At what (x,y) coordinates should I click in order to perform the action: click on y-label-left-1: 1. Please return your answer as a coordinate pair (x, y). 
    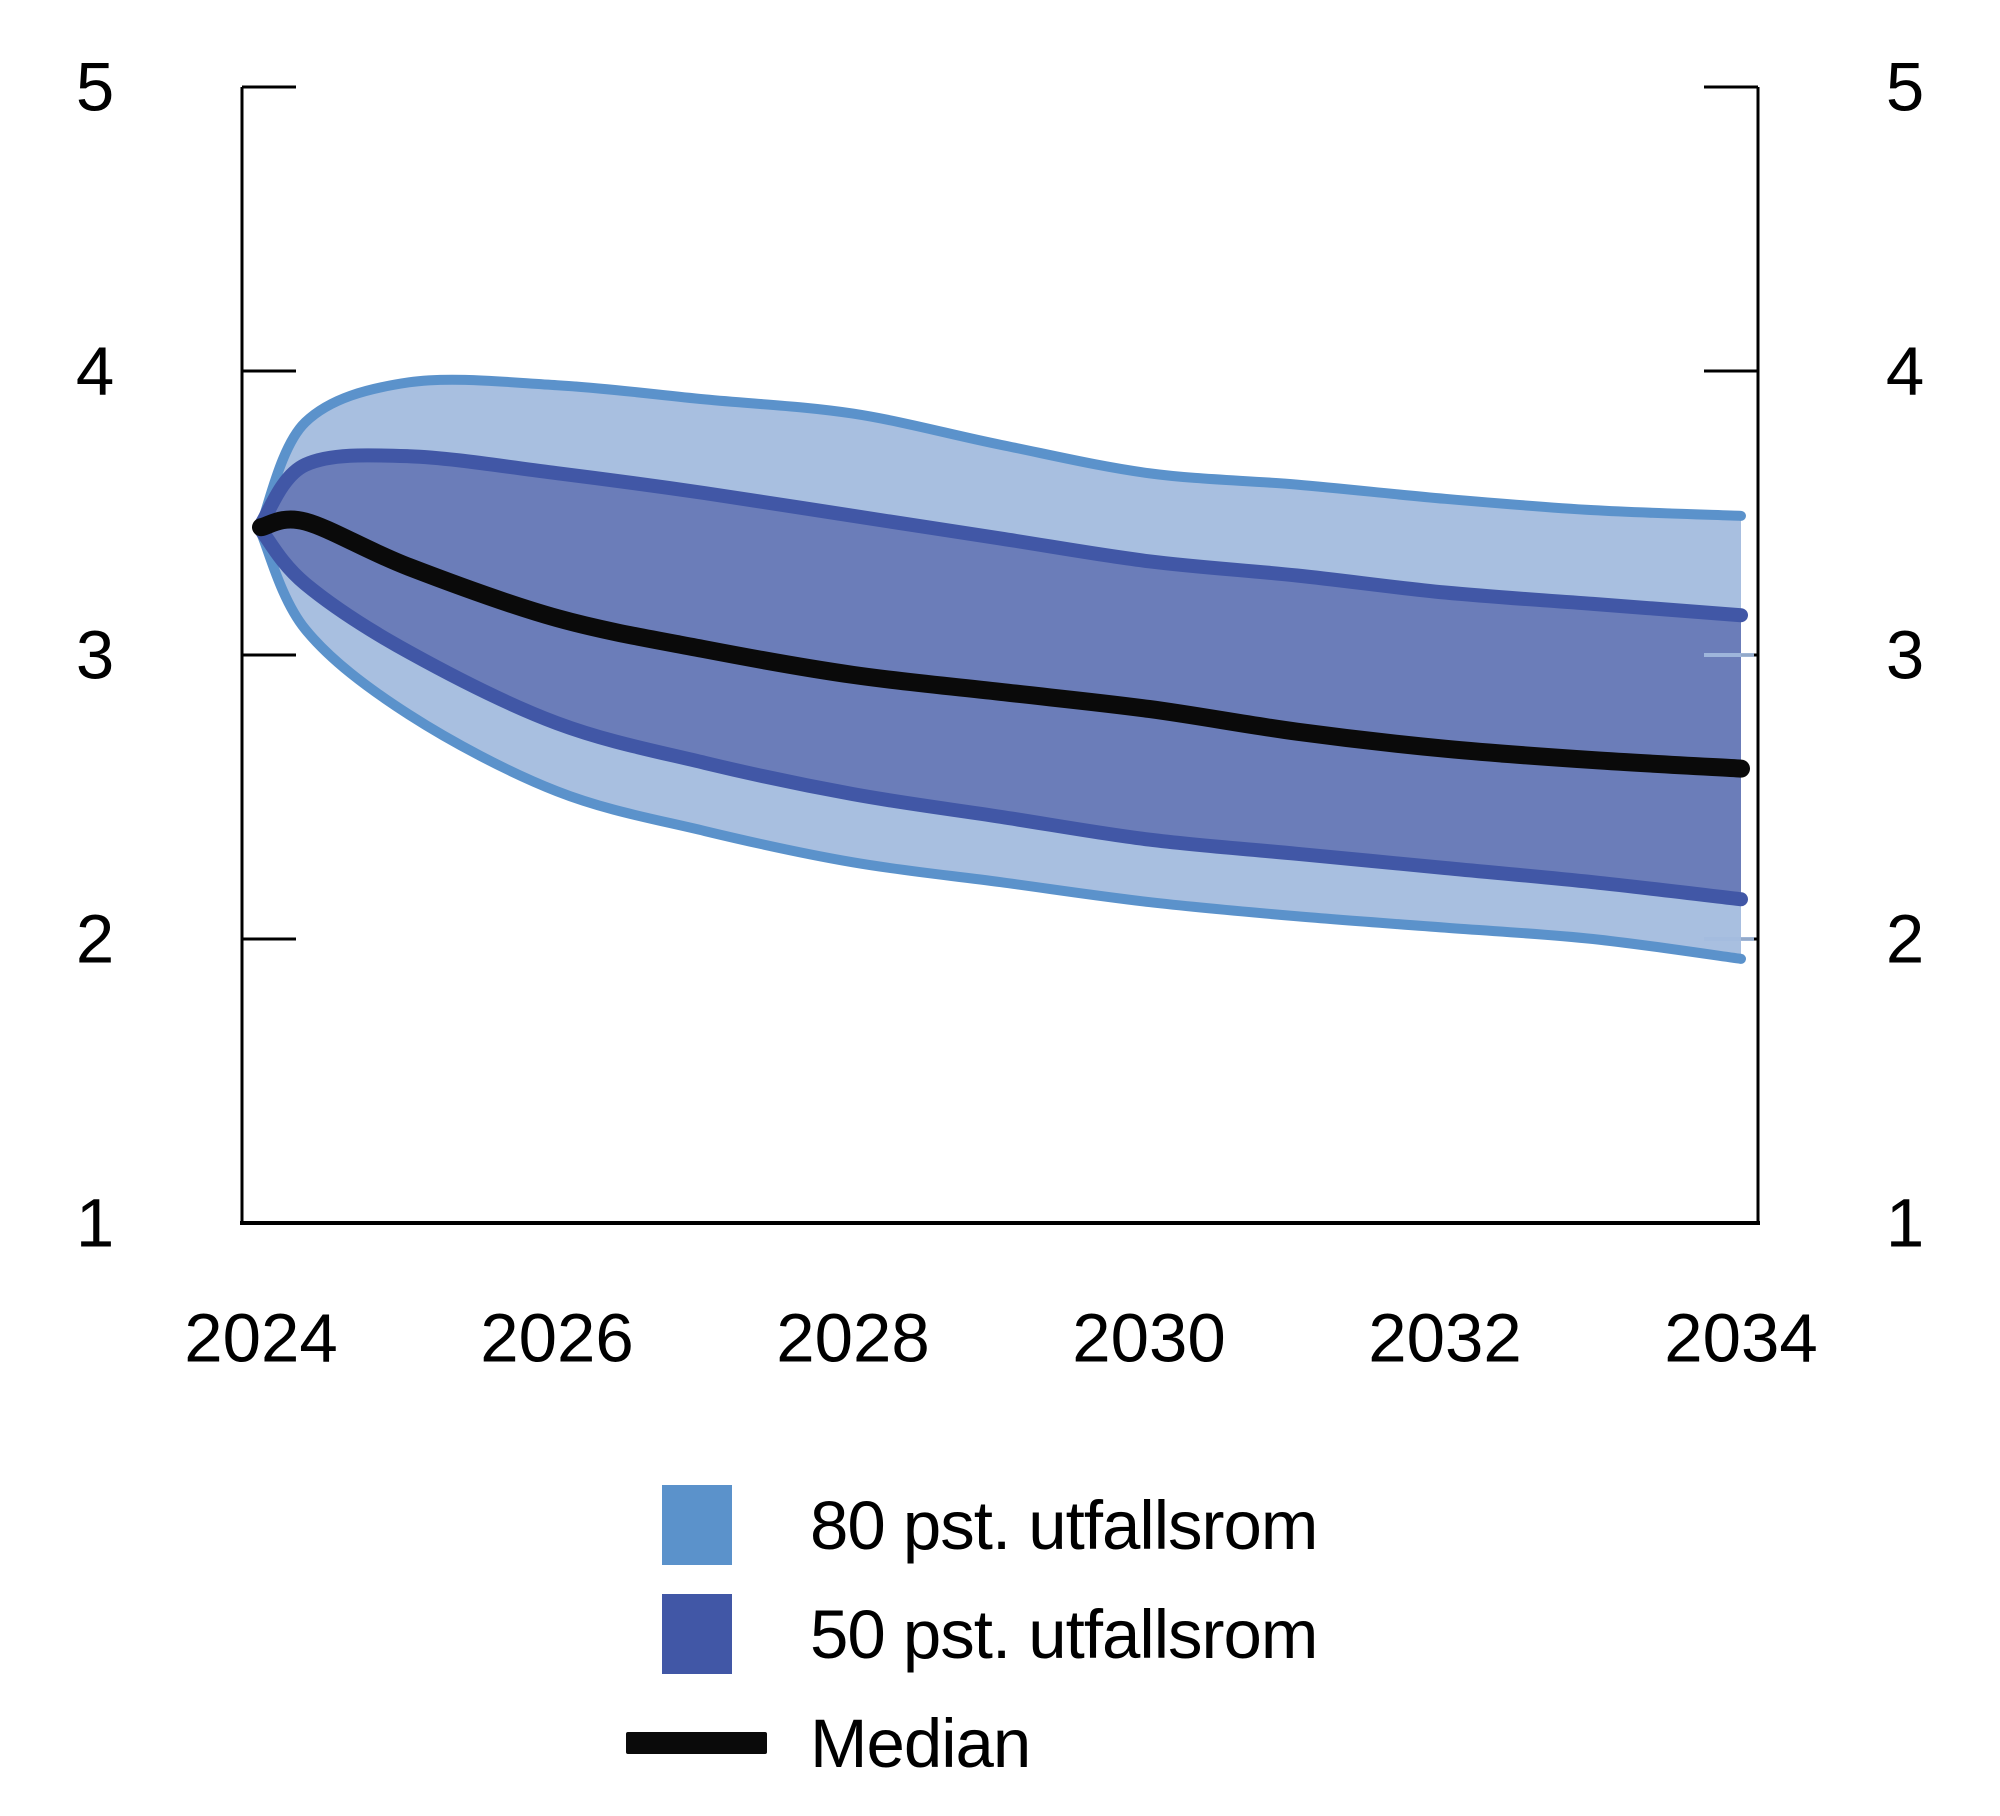
    Looking at the image, I should click on (95, 1223).